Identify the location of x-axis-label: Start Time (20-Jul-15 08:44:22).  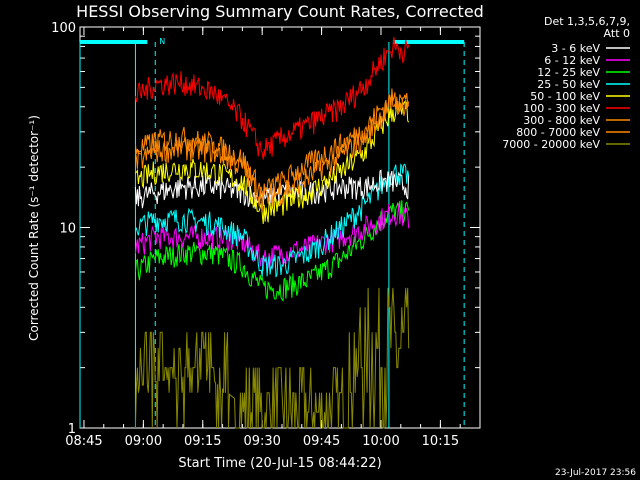
(279, 463).